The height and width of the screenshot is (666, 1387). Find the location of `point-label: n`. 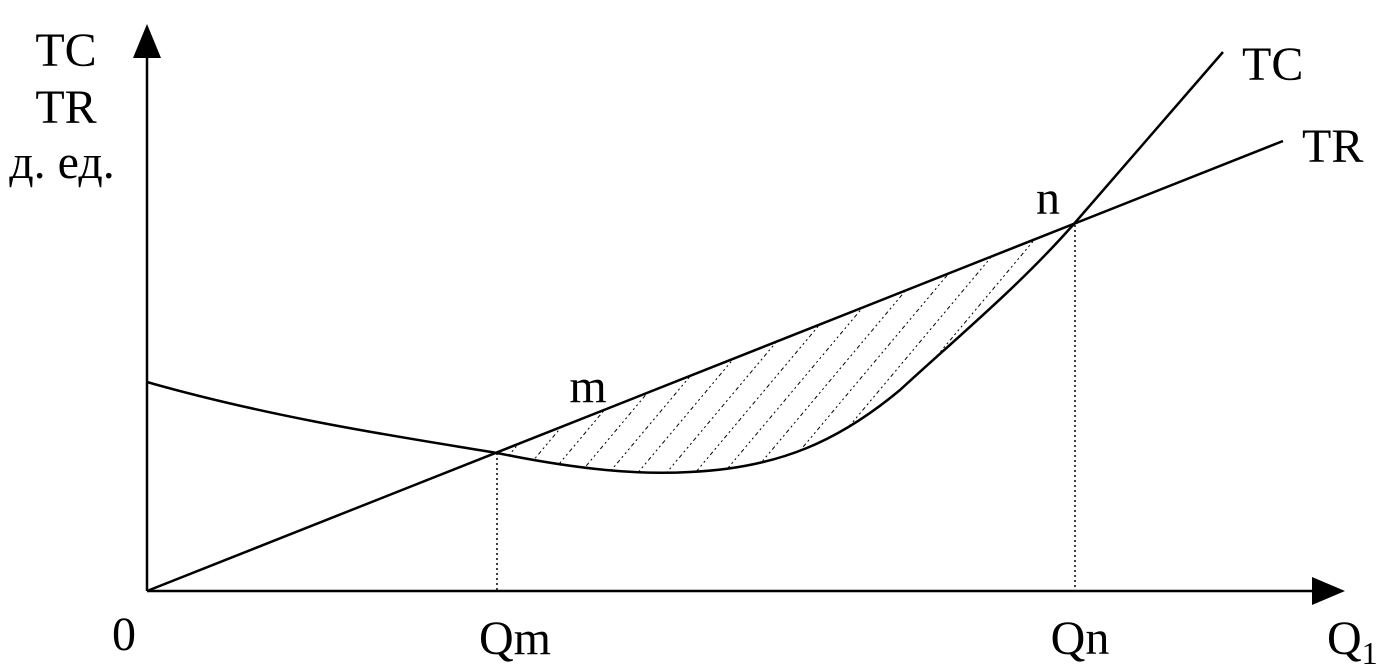

point-label: n is located at coordinates (1048, 198).